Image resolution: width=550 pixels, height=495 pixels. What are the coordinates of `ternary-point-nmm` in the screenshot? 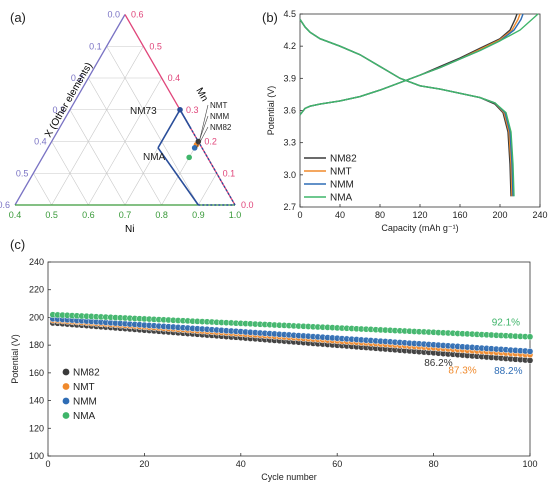 It's located at (194, 148).